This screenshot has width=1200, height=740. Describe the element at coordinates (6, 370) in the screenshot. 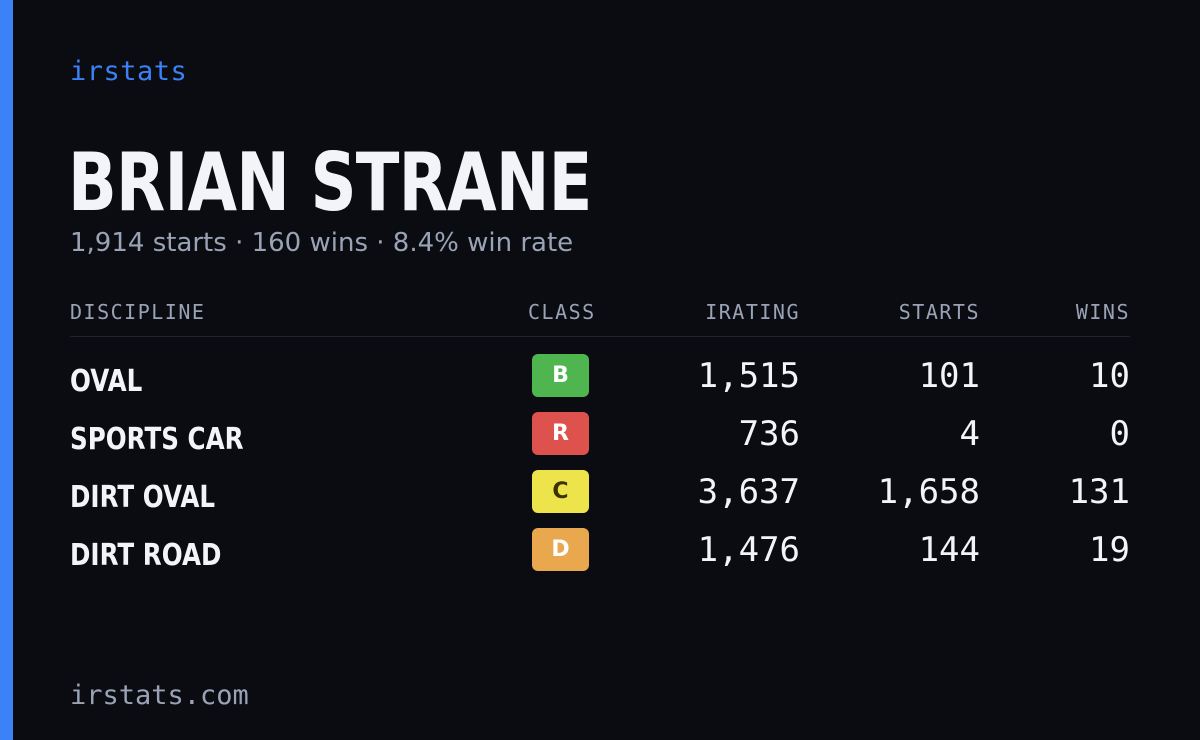

I see `accent-bar` at that location.